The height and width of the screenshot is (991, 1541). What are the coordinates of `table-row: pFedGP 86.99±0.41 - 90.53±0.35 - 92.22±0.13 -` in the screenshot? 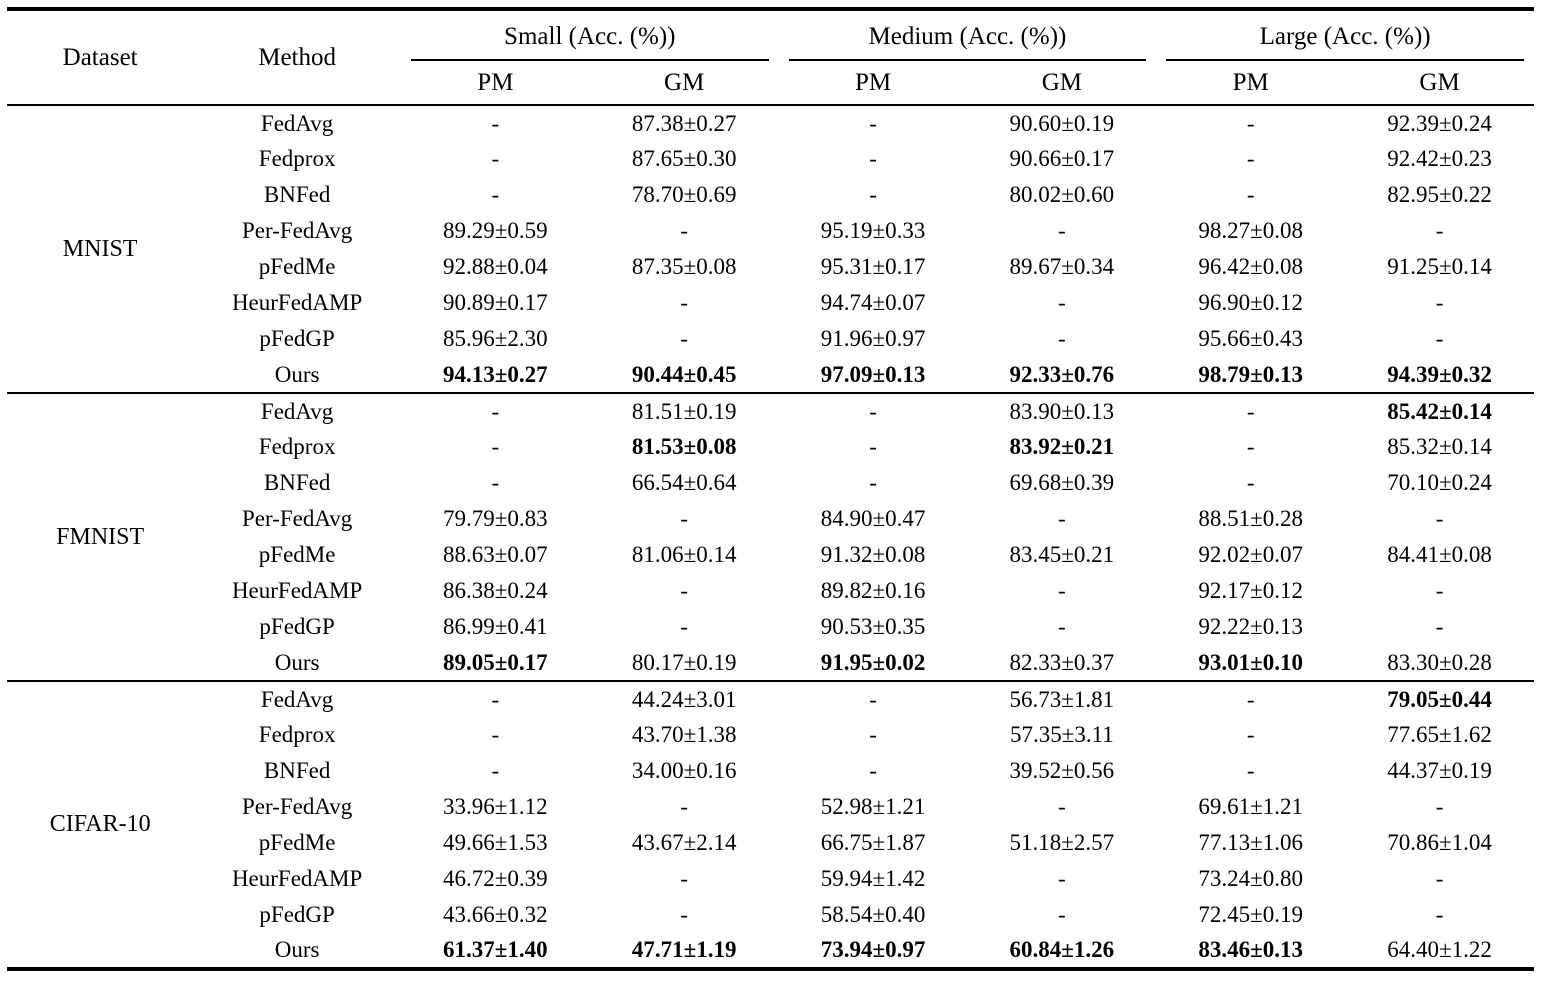 It's located at (770, 627).